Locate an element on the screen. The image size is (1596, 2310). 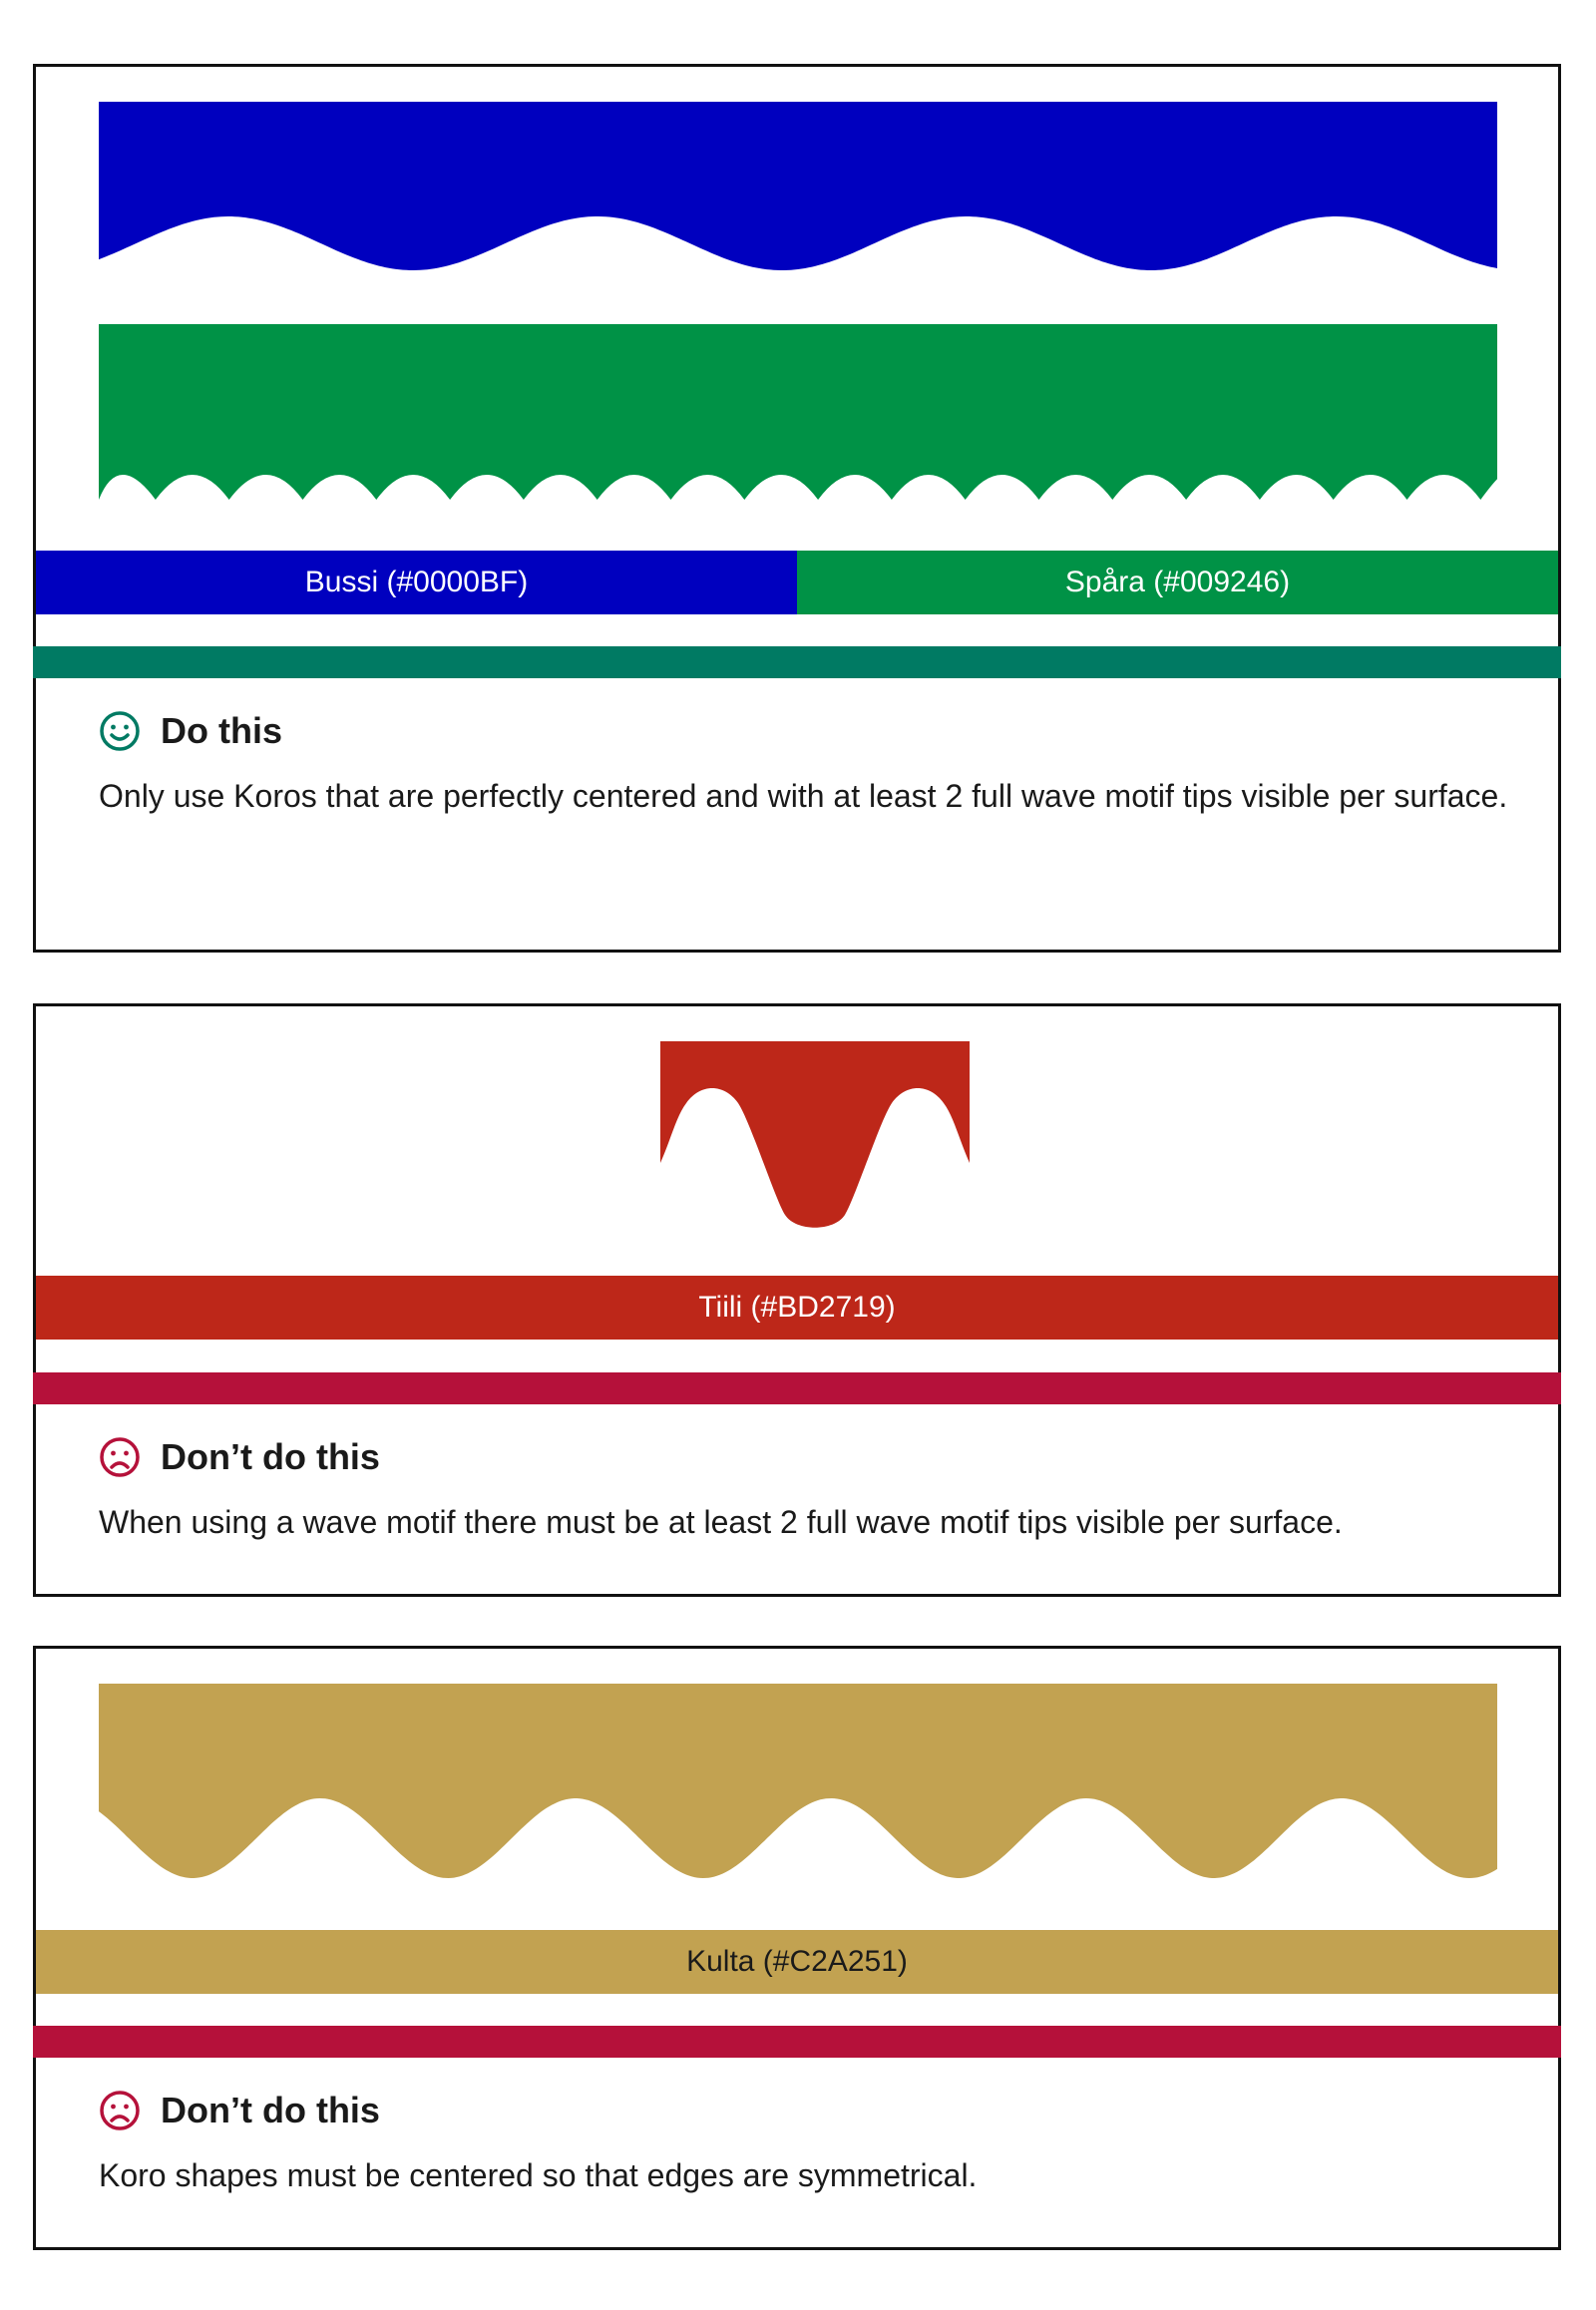
color-swatch-row: Kulta (#C2A251) is located at coordinates (797, 1962).